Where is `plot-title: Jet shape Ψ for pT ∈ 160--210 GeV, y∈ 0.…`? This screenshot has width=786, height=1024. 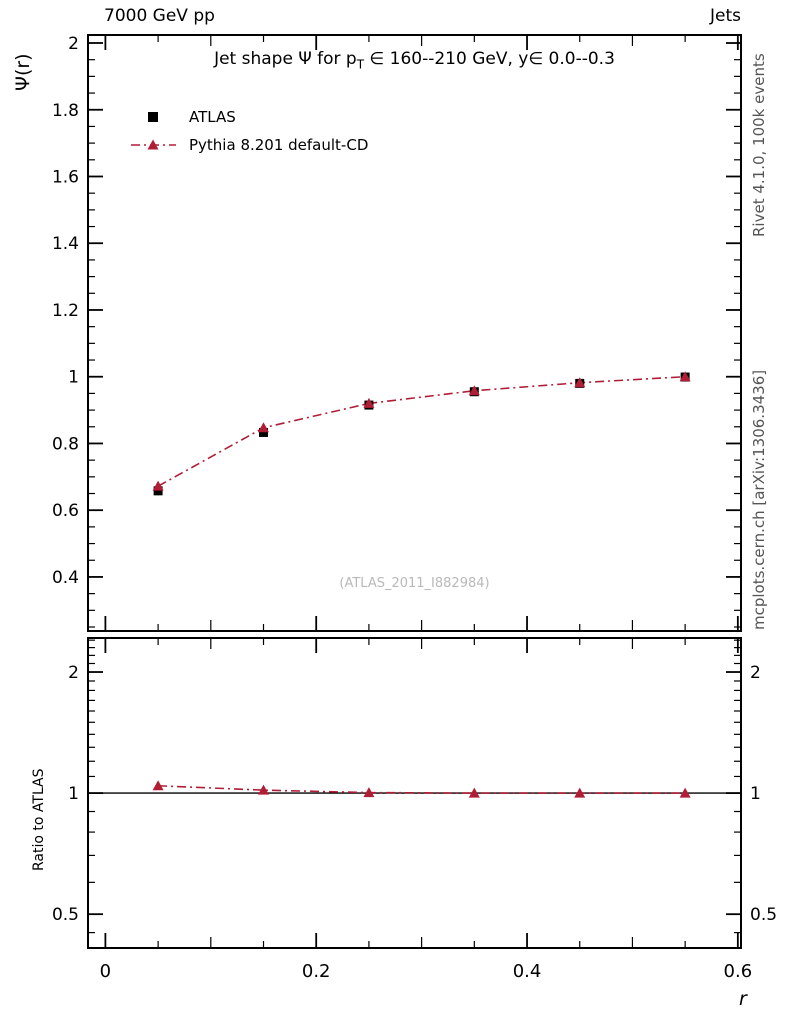 plot-title: Jet shape Ψ for pT ∈ 160--210 GeV, y∈ 0.… is located at coordinates (414, 60).